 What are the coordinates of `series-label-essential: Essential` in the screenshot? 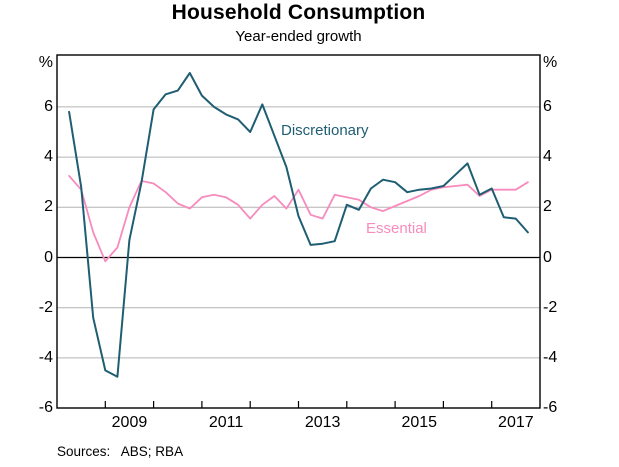 It's located at (396, 228).